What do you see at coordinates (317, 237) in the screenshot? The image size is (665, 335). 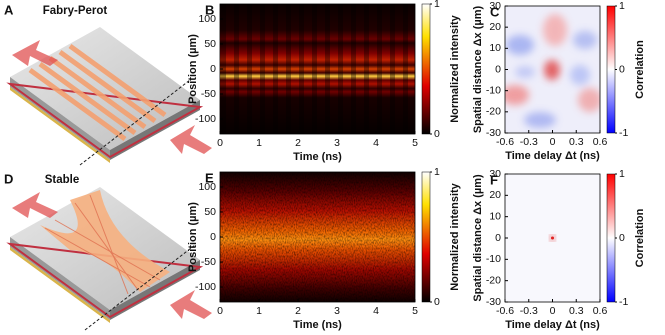 I see `heatmap-e` at bounding box center [317, 237].